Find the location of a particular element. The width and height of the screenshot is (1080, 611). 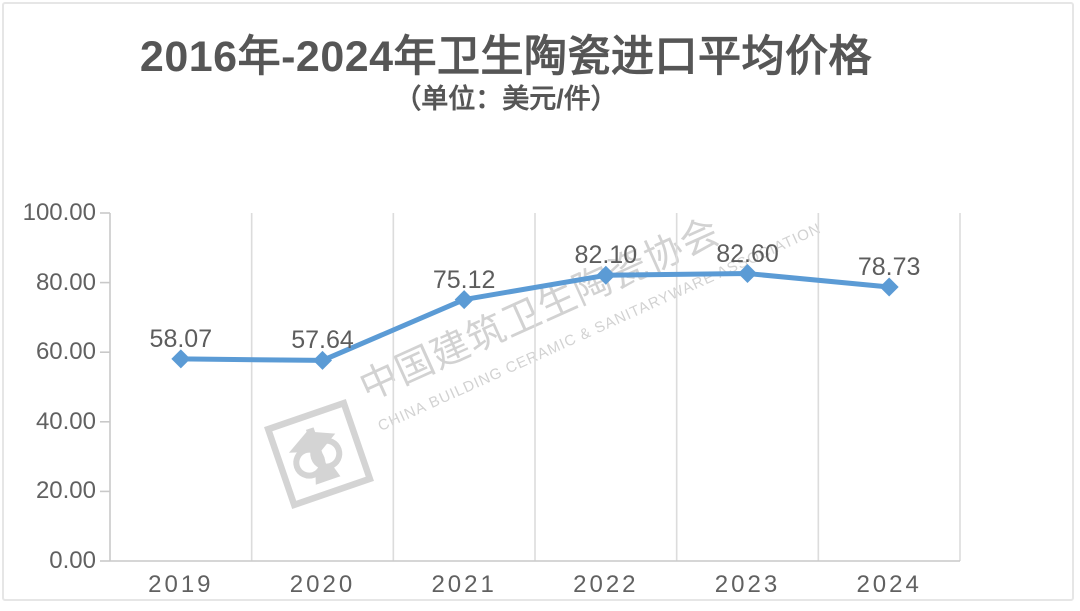

series-line is located at coordinates (535, 317).